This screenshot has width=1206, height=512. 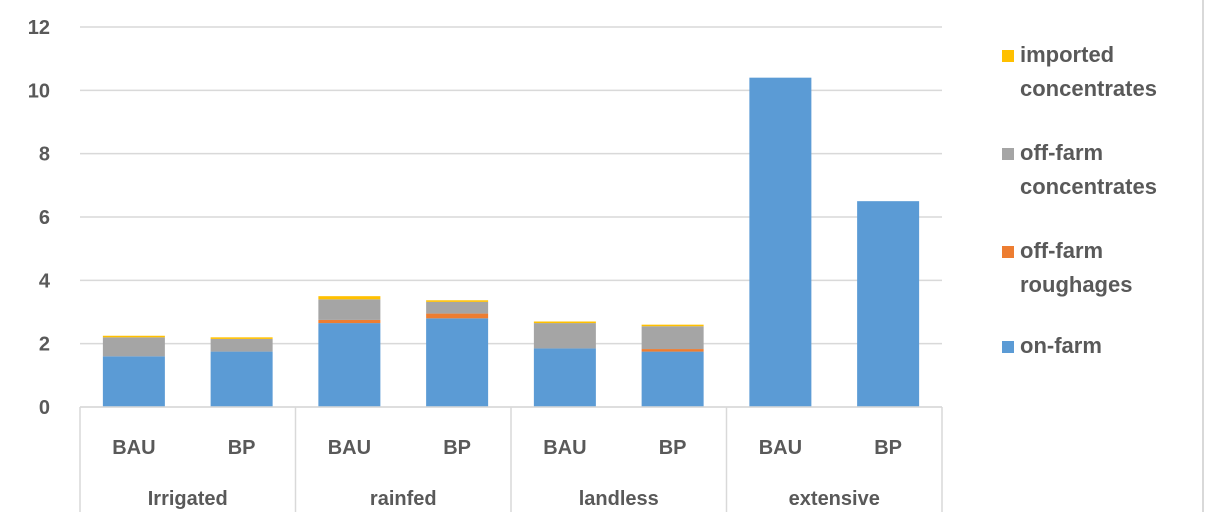 What do you see at coordinates (1076, 284) in the screenshot?
I see `legend-label: roughages` at bounding box center [1076, 284].